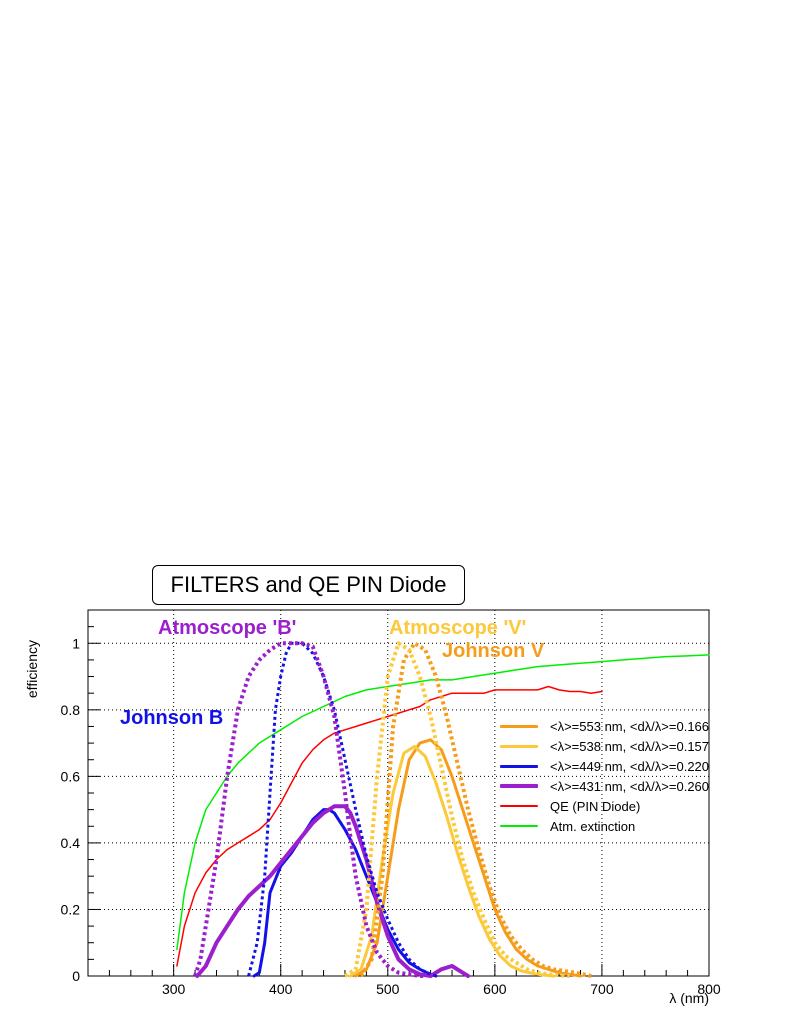 Image resolution: width=789 pixels, height=1021 pixels. Describe the element at coordinates (76, 643) in the screenshot. I see `y-tick-label: 1` at that location.